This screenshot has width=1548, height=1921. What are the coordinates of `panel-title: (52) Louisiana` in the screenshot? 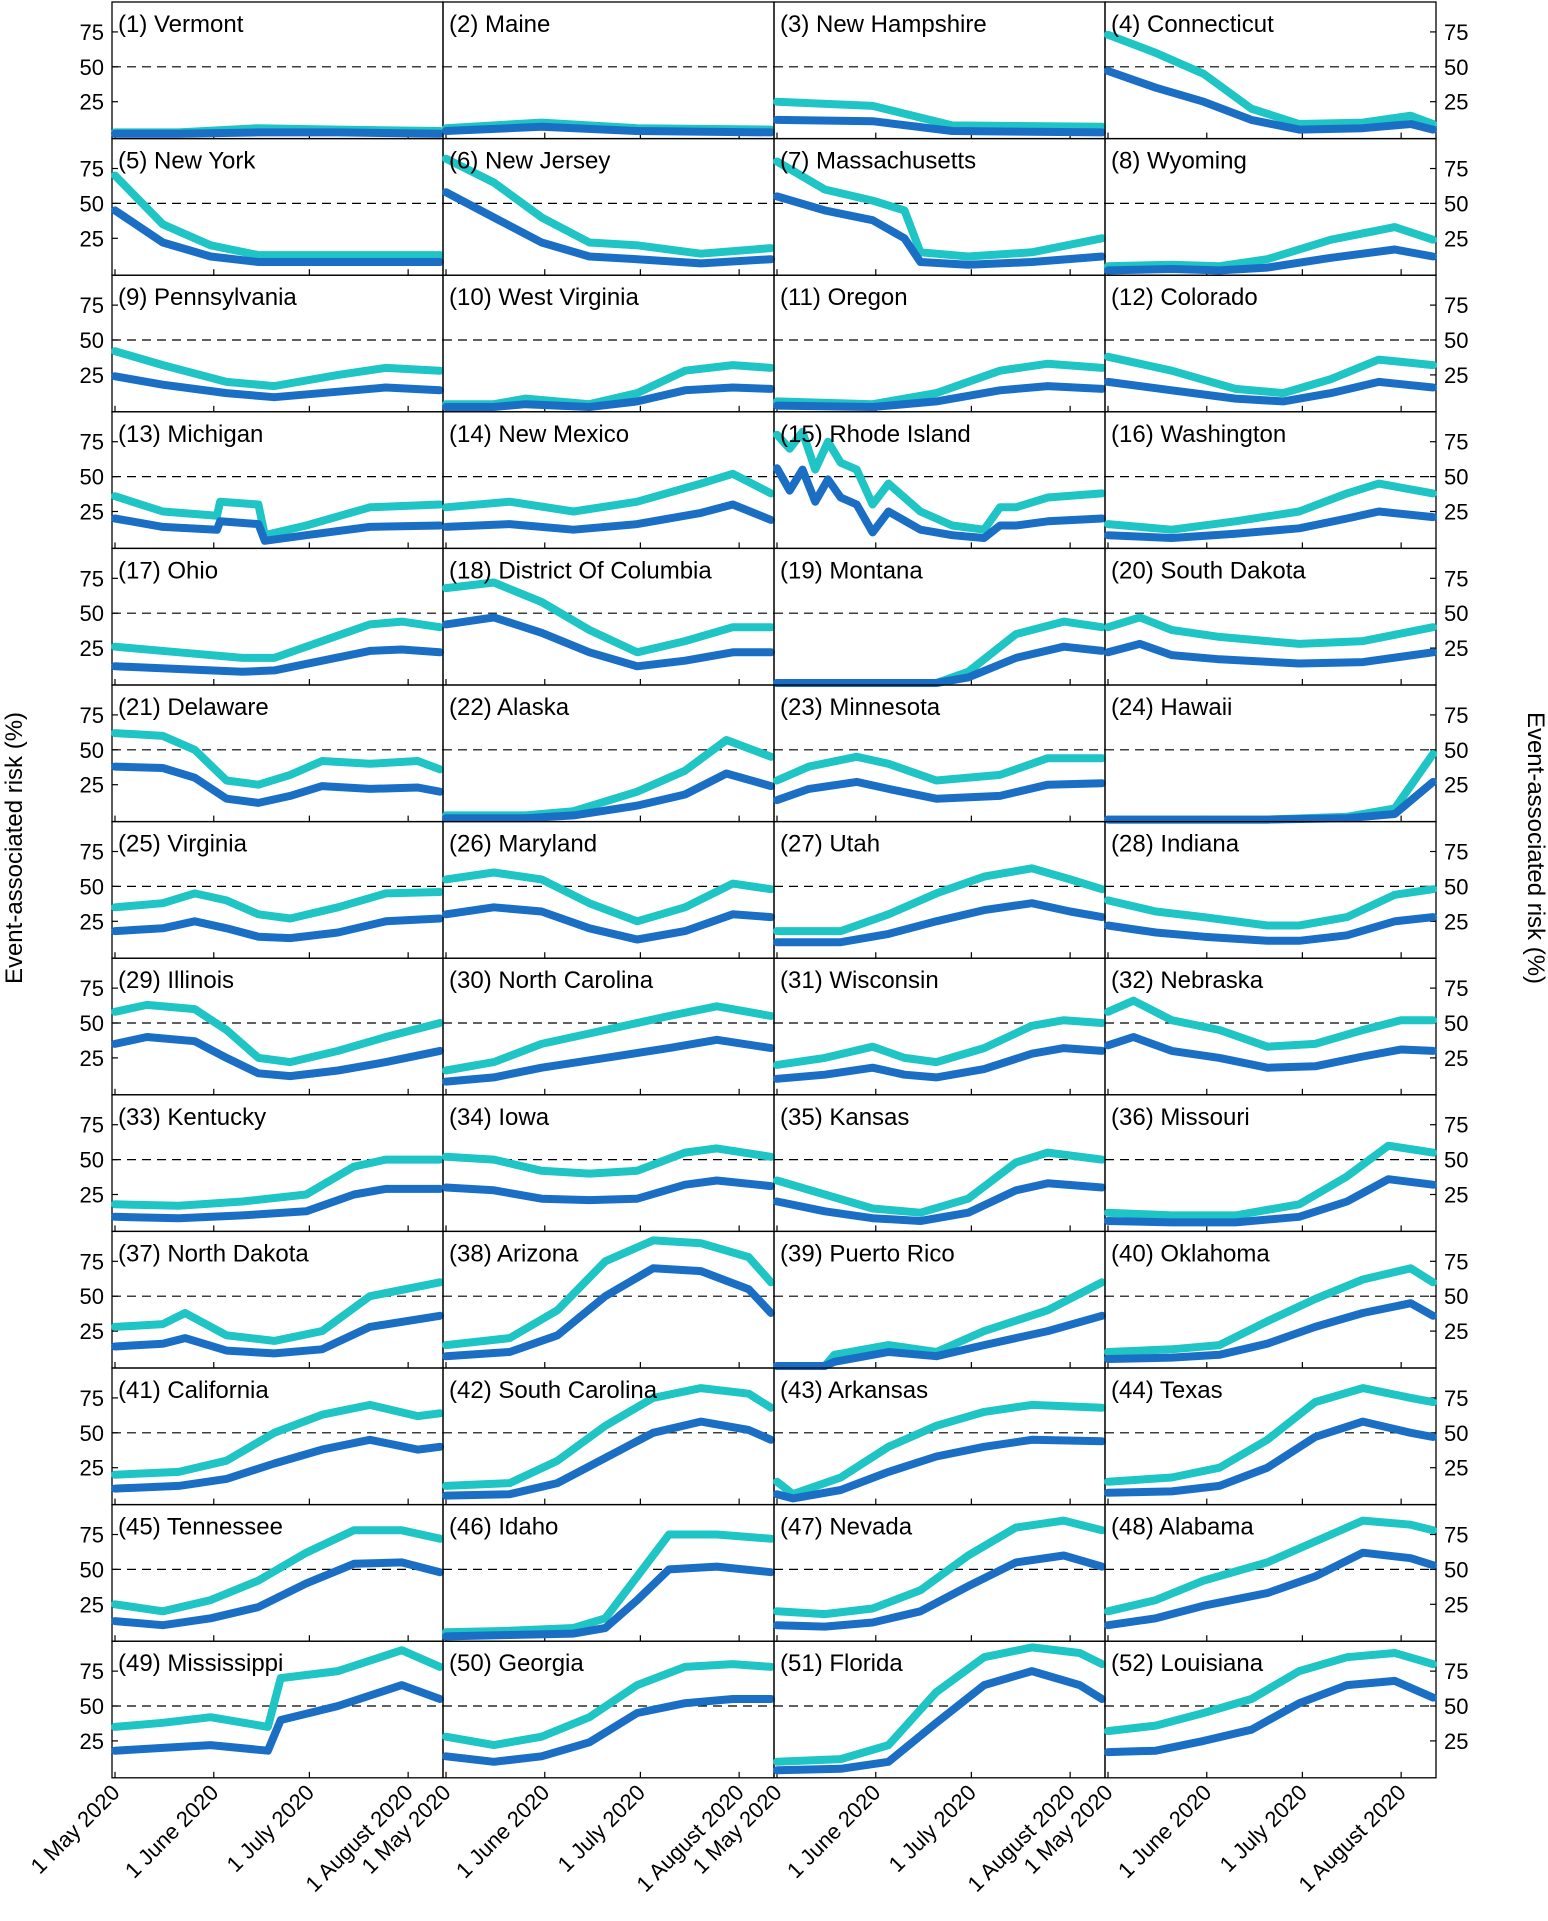 It's located at (1187, 1663).